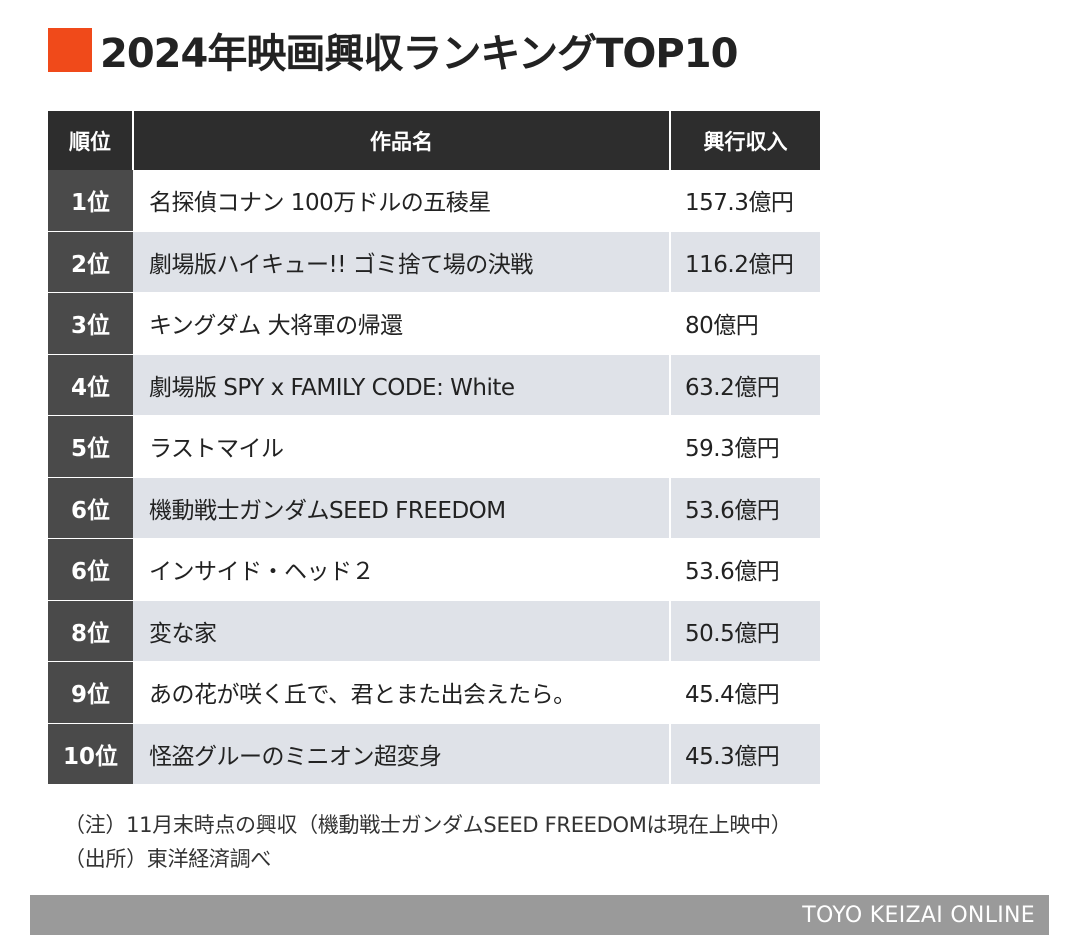 This screenshot has width=1079, height=937. I want to click on table-row: 1位 名探偵コナン 100万ドルの五稜星 157.3億円, so click(434, 201).